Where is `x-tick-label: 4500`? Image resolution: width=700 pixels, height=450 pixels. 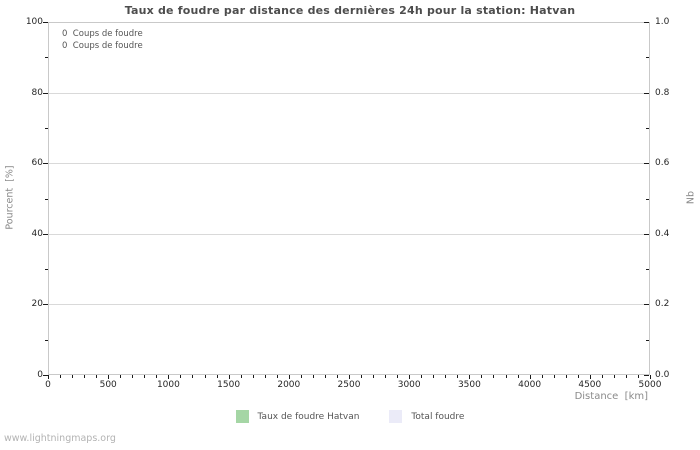
x-tick-label: 4500 is located at coordinates (590, 385).